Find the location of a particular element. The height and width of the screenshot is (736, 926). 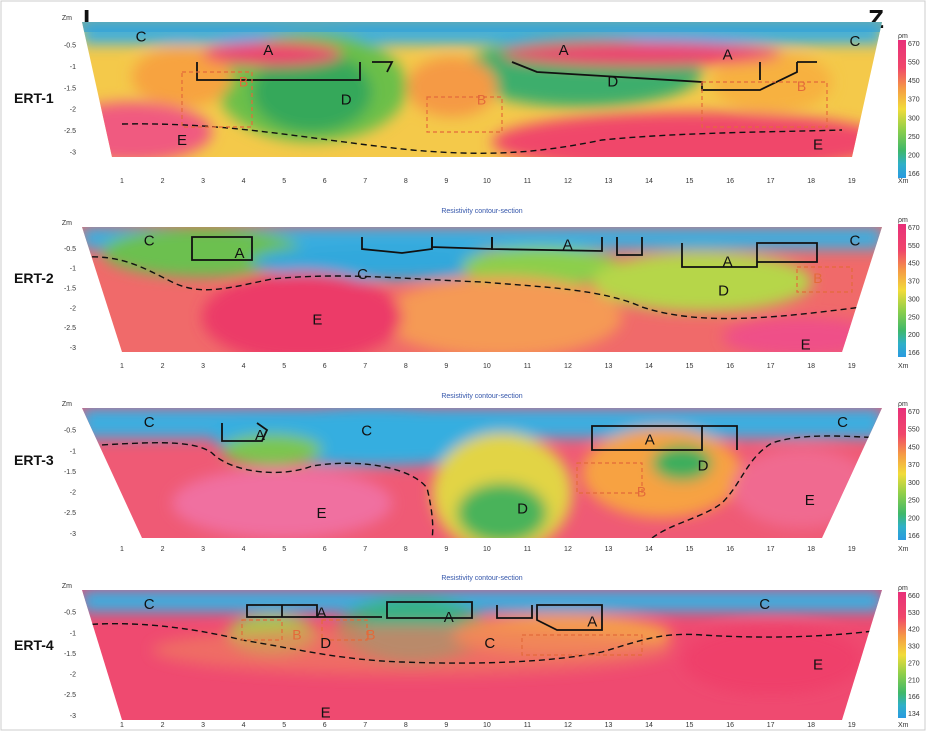

x-tick: 3 is located at coordinates (203, 549).